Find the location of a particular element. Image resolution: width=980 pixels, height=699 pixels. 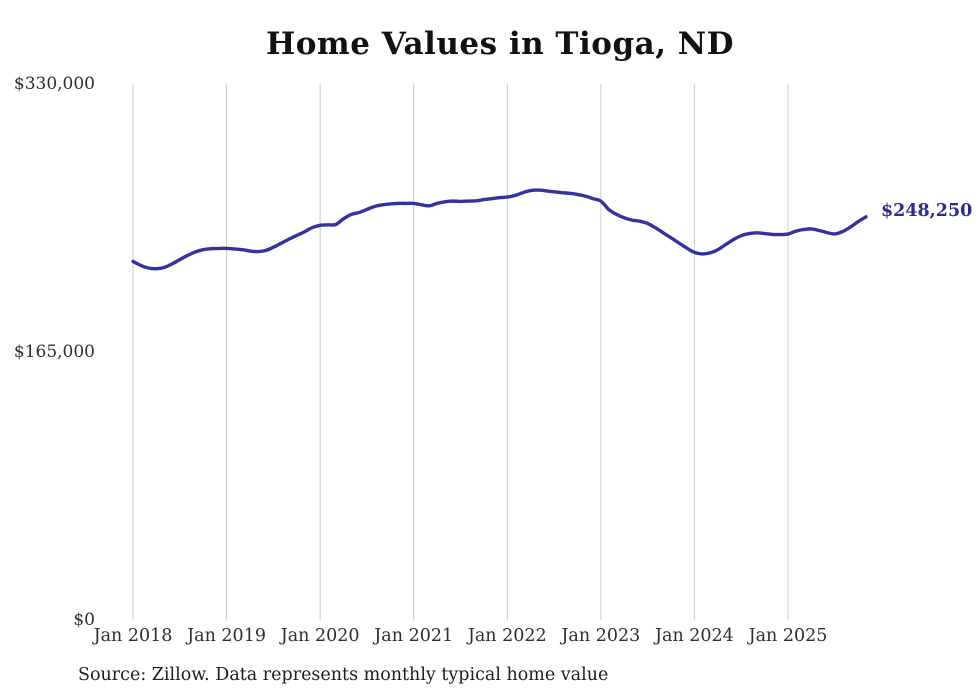

x-axis-tick-label: Jan 2020 is located at coordinates (320, 636).